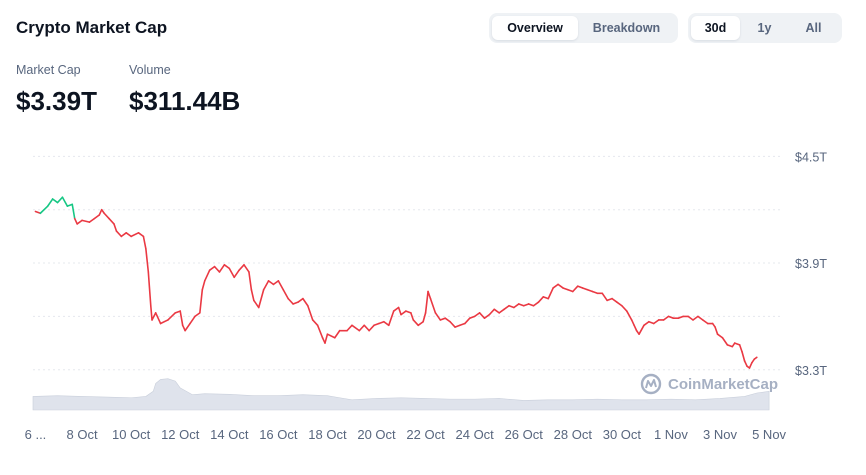  I want to click on x-tick-label: 5 Nov, so click(769, 434).